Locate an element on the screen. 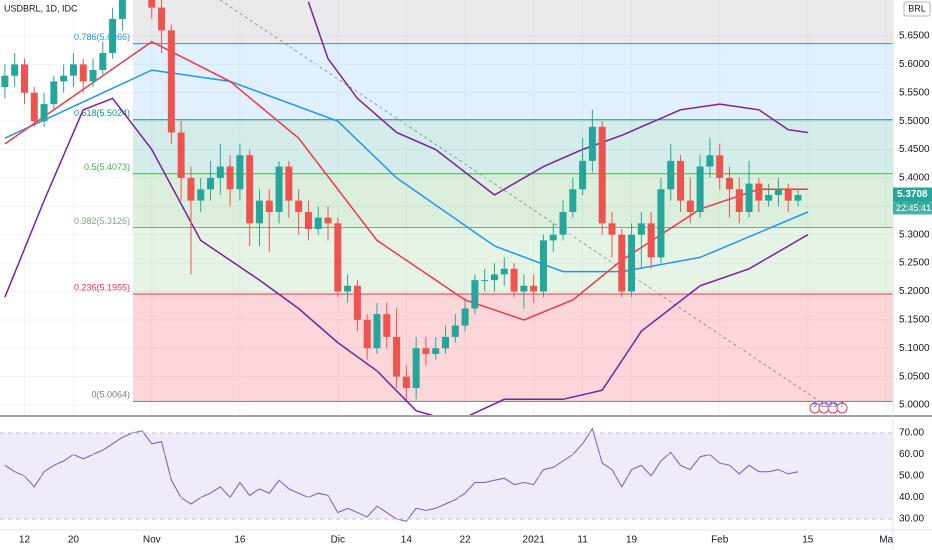  y-tick-label: 5.6000 is located at coordinates (914, 64).